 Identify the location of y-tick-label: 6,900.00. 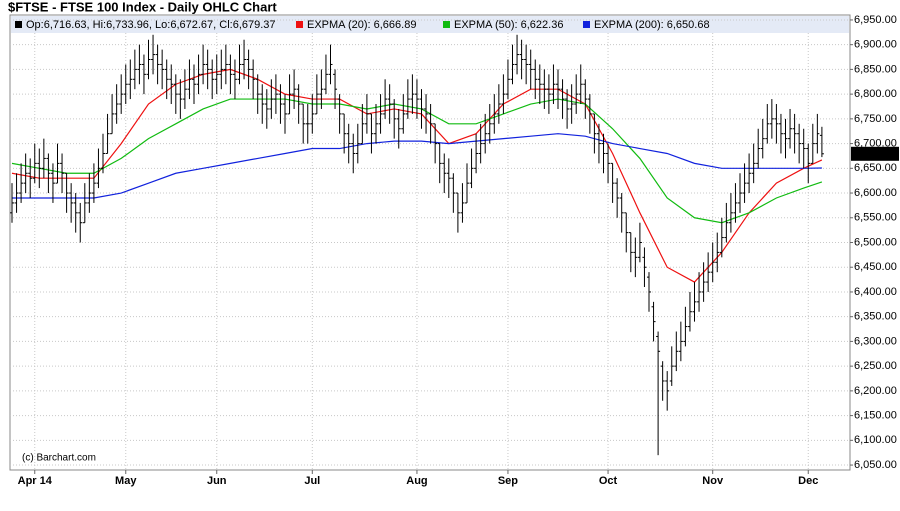
(875, 45).